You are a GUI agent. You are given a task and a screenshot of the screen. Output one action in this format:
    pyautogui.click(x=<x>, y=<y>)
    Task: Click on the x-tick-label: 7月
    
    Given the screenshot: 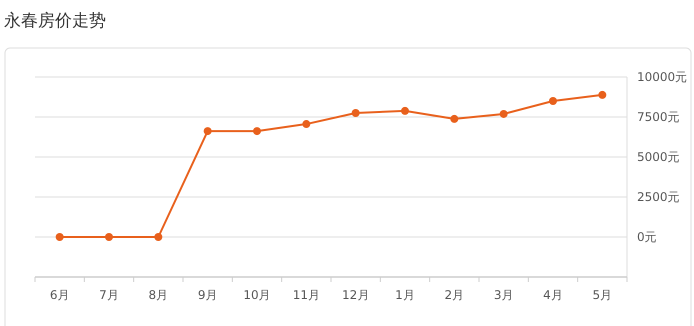 What is the action you would take?
    pyautogui.click(x=109, y=295)
    